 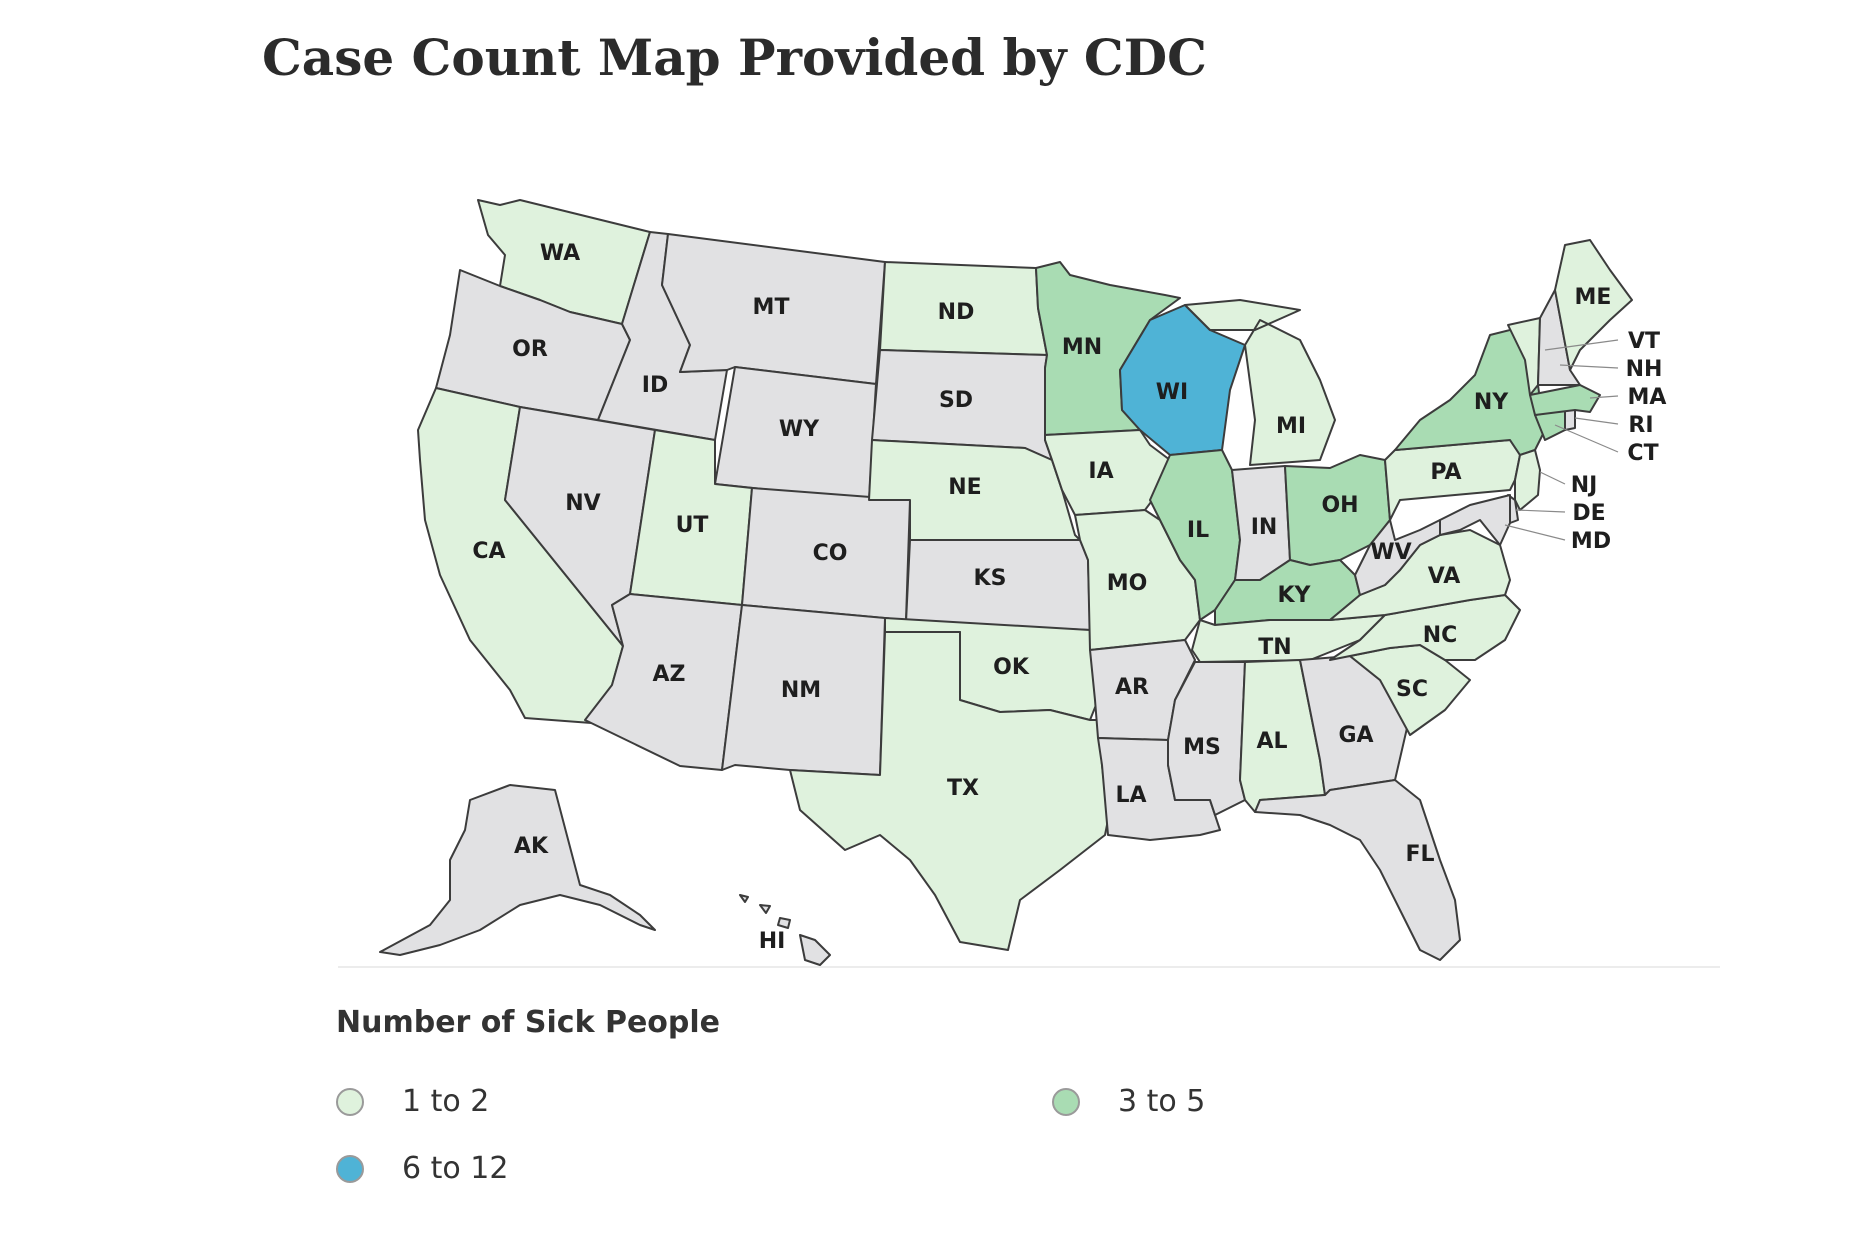 What do you see at coordinates (1642, 453) in the screenshot?
I see `label-CT: CT` at bounding box center [1642, 453].